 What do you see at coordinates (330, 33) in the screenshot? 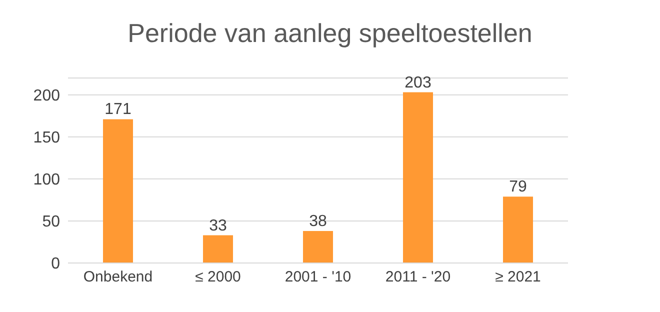
I see `chart-title: Periode van aanleg speeltoestellen` at bounding box center [330, 33].